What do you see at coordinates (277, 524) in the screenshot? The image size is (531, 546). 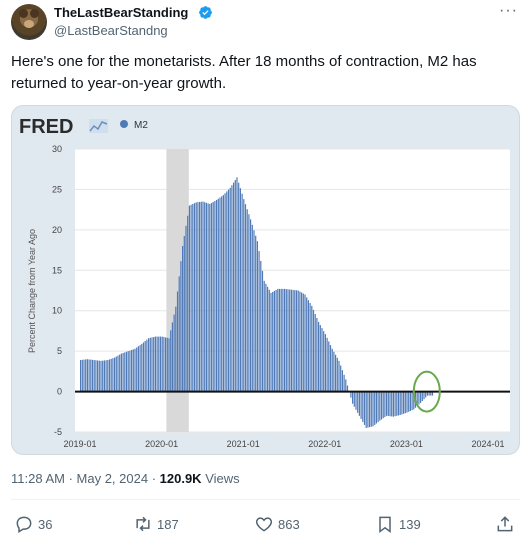 I see `like-button: 863` at bounding box center [277, 524].